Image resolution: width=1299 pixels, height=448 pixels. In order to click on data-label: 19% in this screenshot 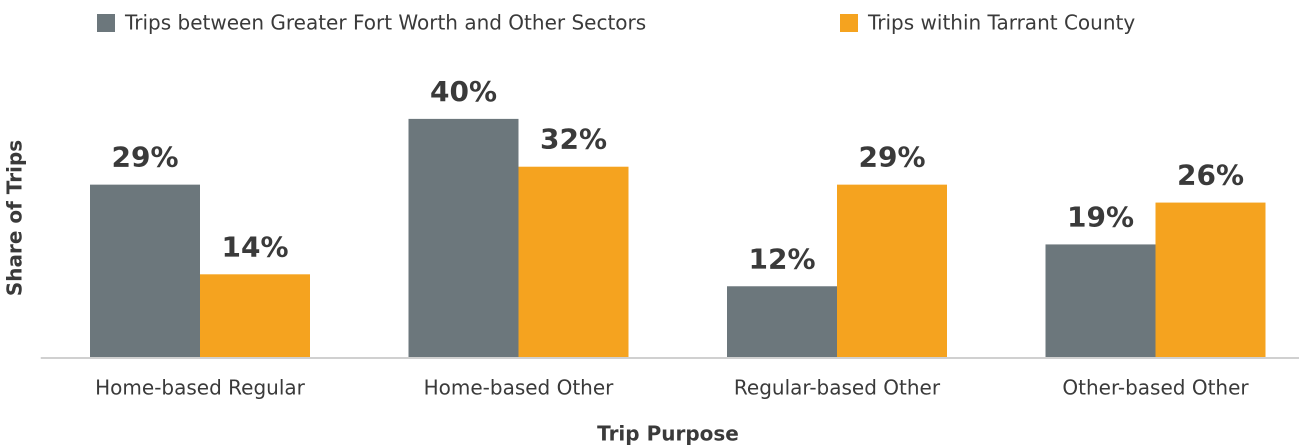, I will do `click(1100, 216)`.